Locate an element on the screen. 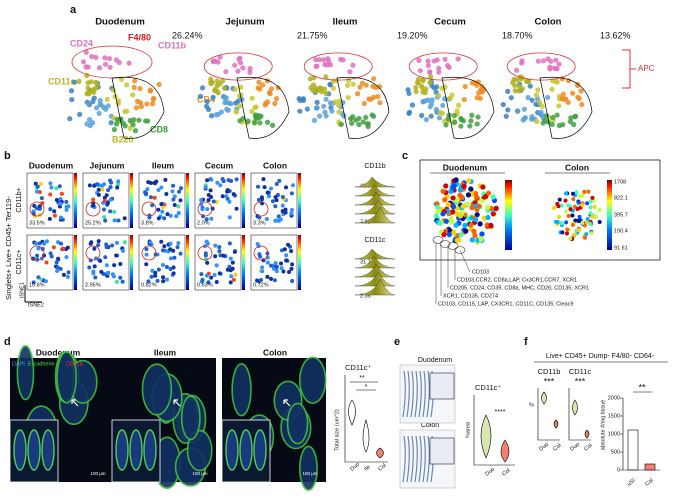 Image resolution: width=675 pixels, height=498 pixels. tissue-title: Jejunum is located at coordinates (244, 22).